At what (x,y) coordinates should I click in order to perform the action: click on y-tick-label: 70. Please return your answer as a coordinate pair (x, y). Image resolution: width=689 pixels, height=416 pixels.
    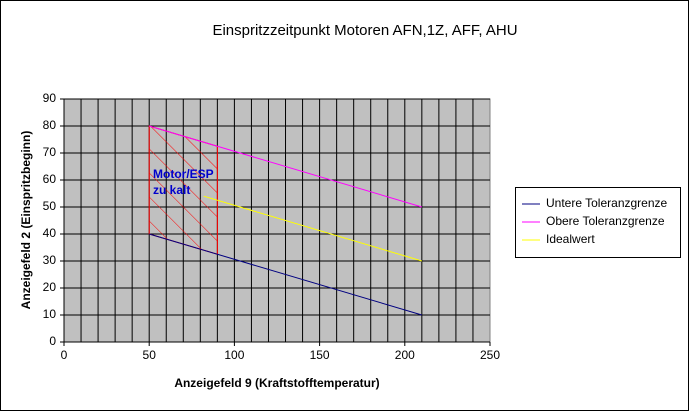
    Looking at the image, I should click on (50, 152).